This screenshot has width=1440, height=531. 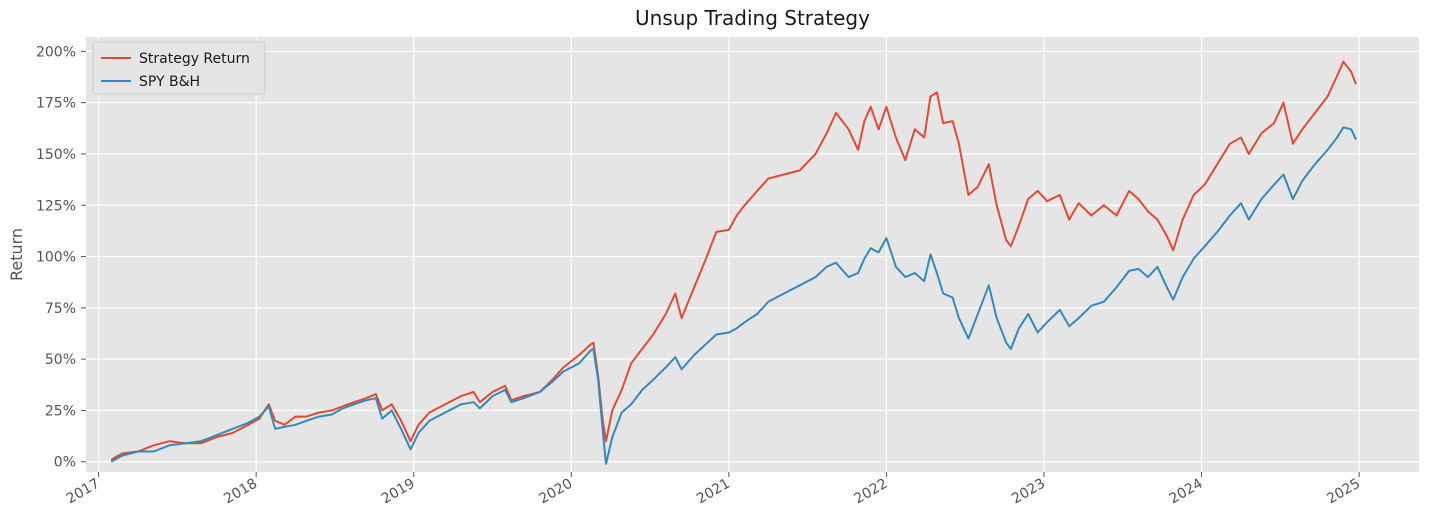 I want to click on legend-label: SPY B&H, so click(x=169, y=82).